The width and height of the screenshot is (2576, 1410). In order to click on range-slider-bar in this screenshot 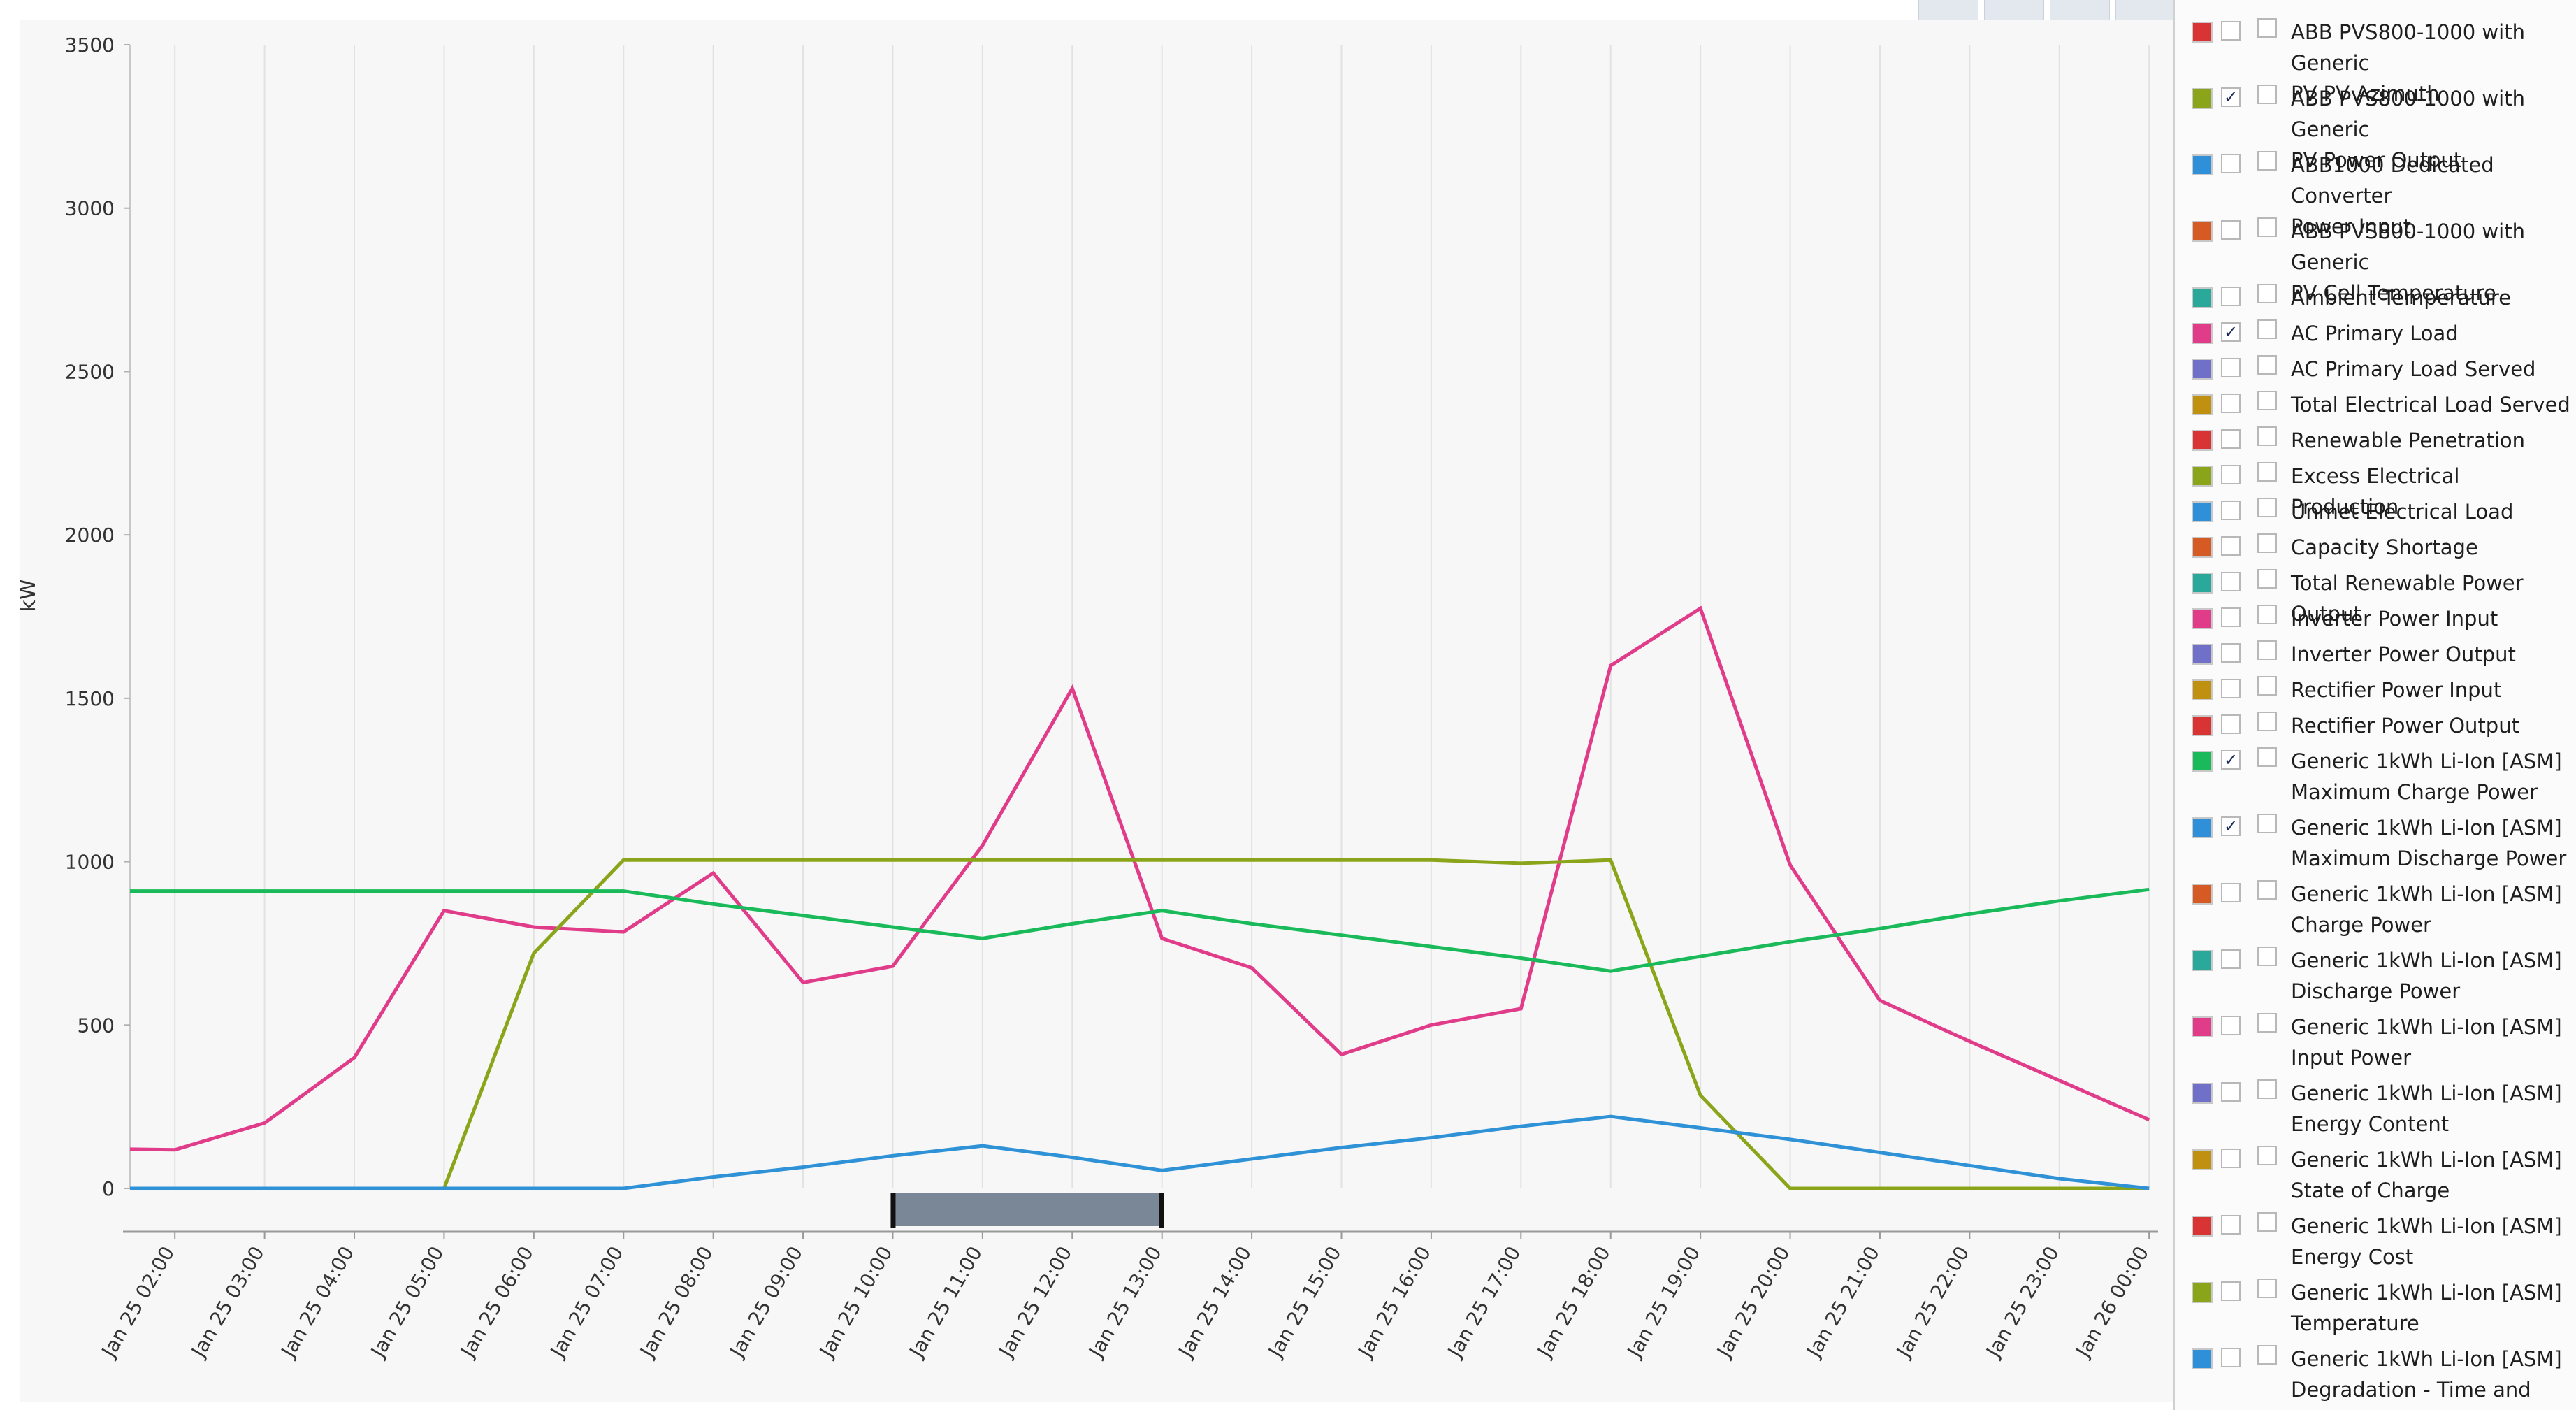, I will do `click(1027, 1209)`.